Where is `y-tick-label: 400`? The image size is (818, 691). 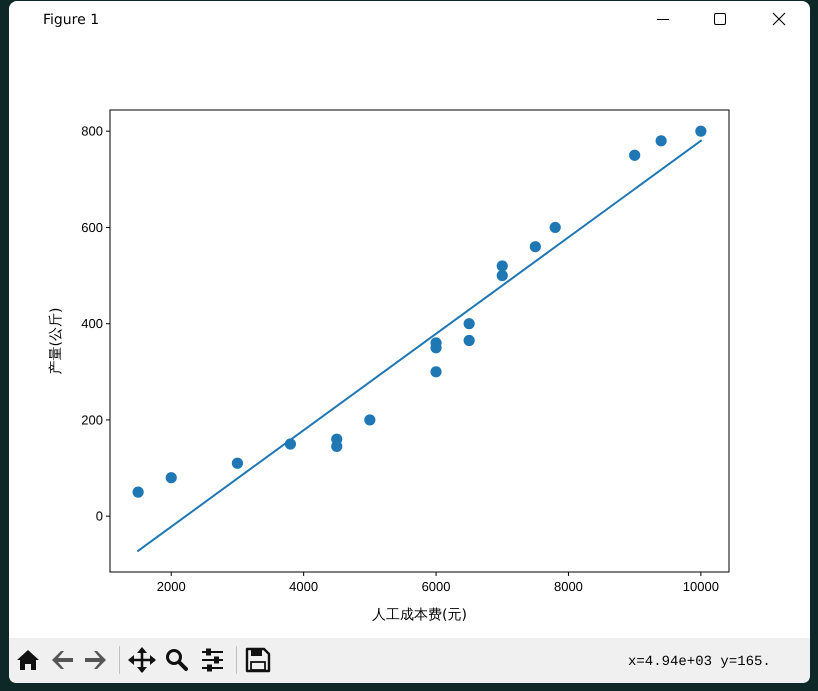 y-tick-label: 400 is located at coordinates (92, 324).